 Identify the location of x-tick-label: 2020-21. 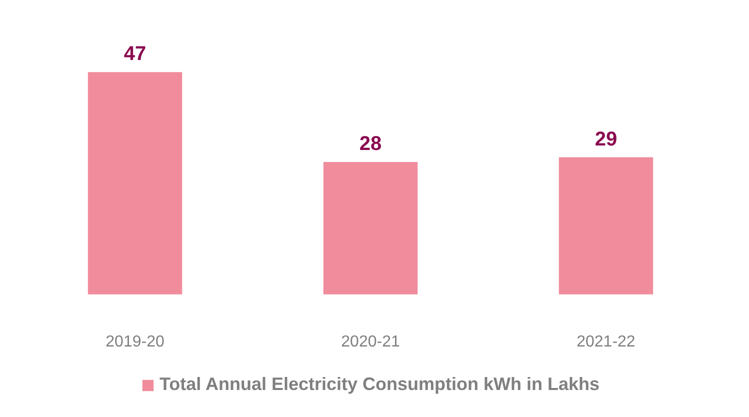
(370, 341).